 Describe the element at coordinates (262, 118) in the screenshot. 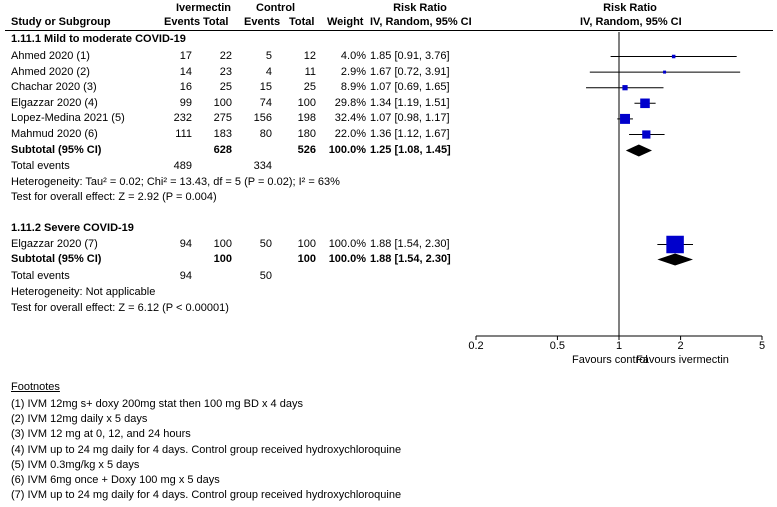

I see `events2-cell: 156` at that location.